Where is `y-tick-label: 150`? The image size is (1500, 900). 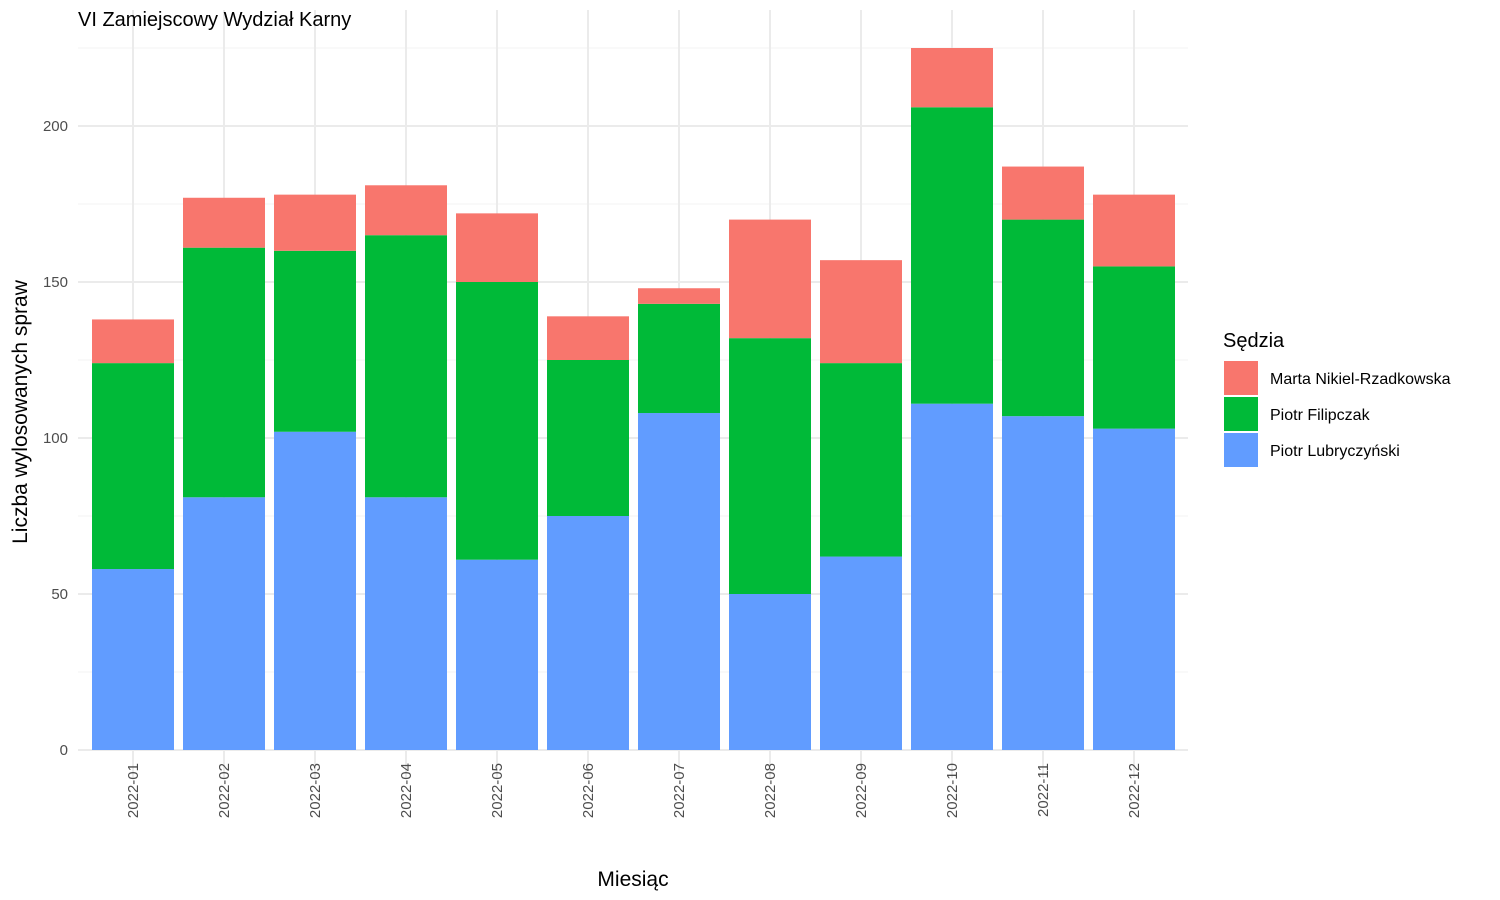
y-tick-label: 150 is located at coordinates (55, 282).